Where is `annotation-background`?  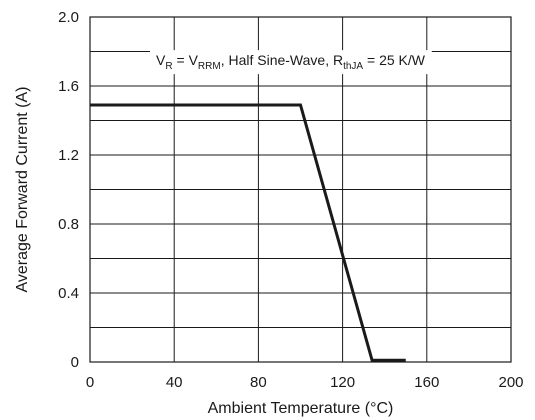 annotation-background is located at coordinates (291, 62).